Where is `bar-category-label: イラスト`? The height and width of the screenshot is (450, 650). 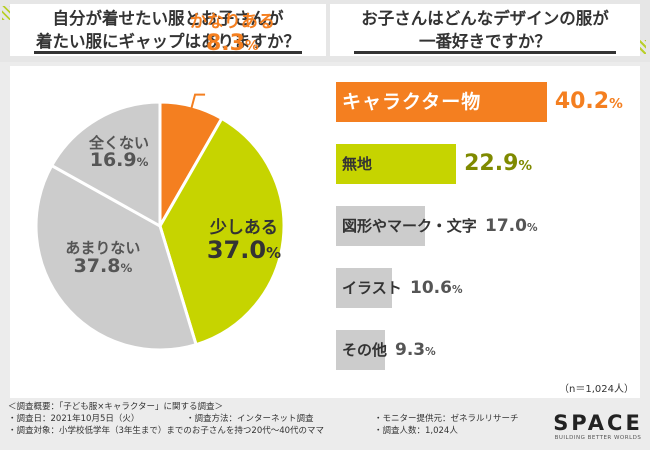
bar-category-label: イラスト is located at coordinates (372, 288).